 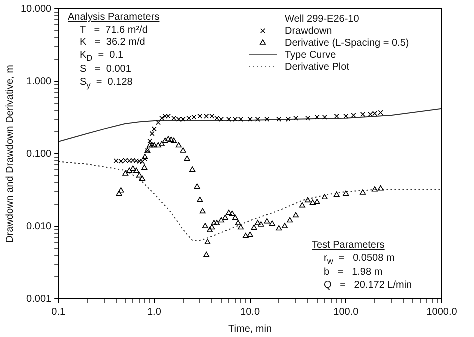 I want to click on y-tick-label: 10.000, so click(x=36, y=9).